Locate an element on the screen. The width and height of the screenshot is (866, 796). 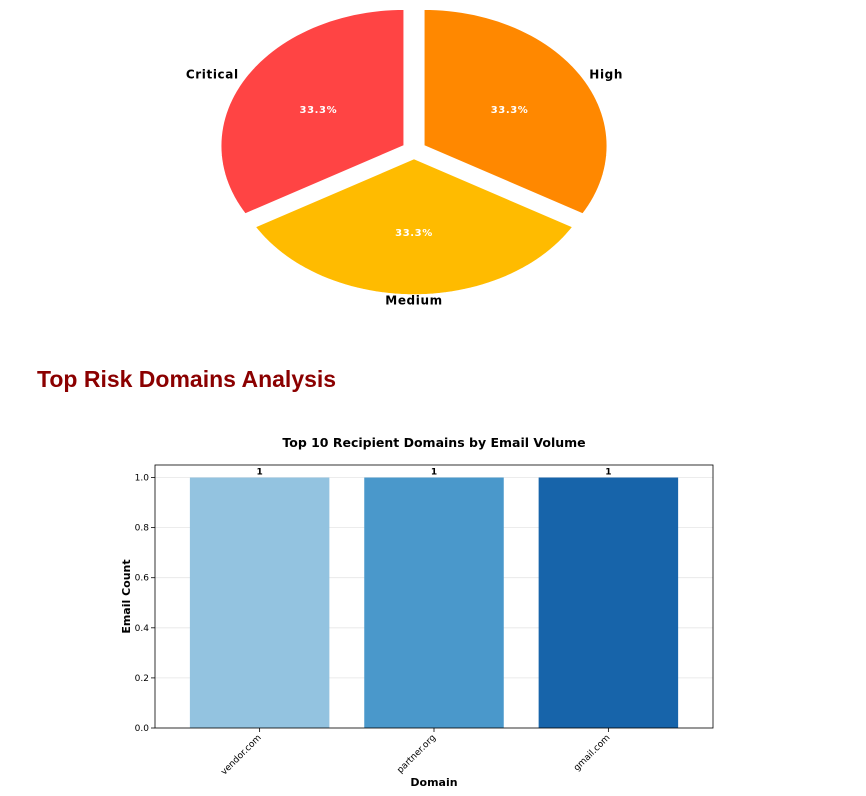
x-tick-label-partner-org: partner.org is located at coordinates (417, 754).